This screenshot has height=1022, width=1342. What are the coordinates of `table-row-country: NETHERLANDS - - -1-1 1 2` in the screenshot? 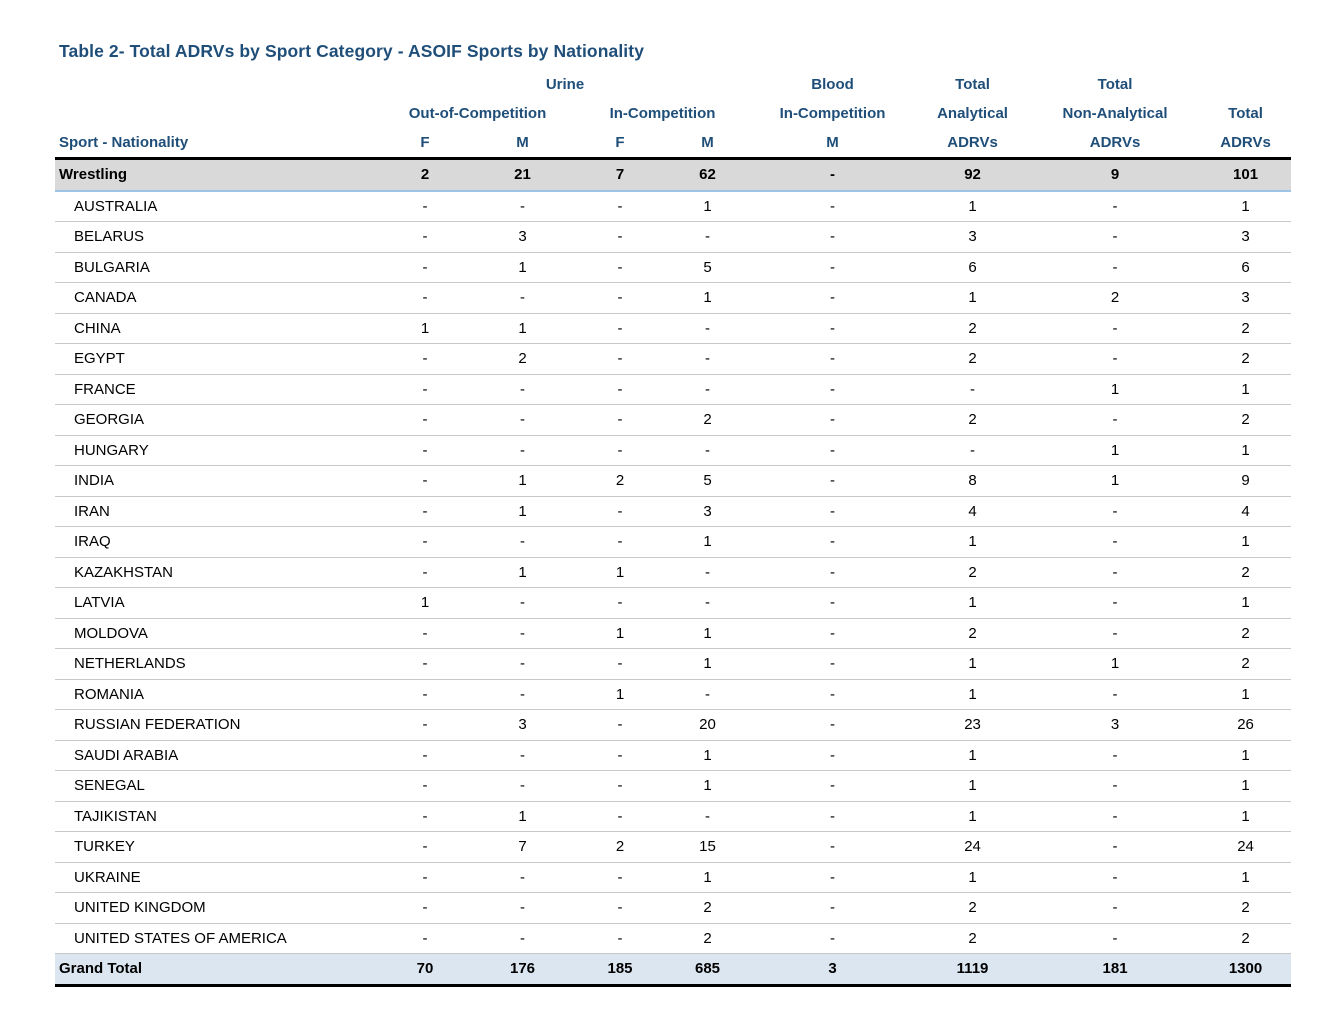 It's located at (673, 664).